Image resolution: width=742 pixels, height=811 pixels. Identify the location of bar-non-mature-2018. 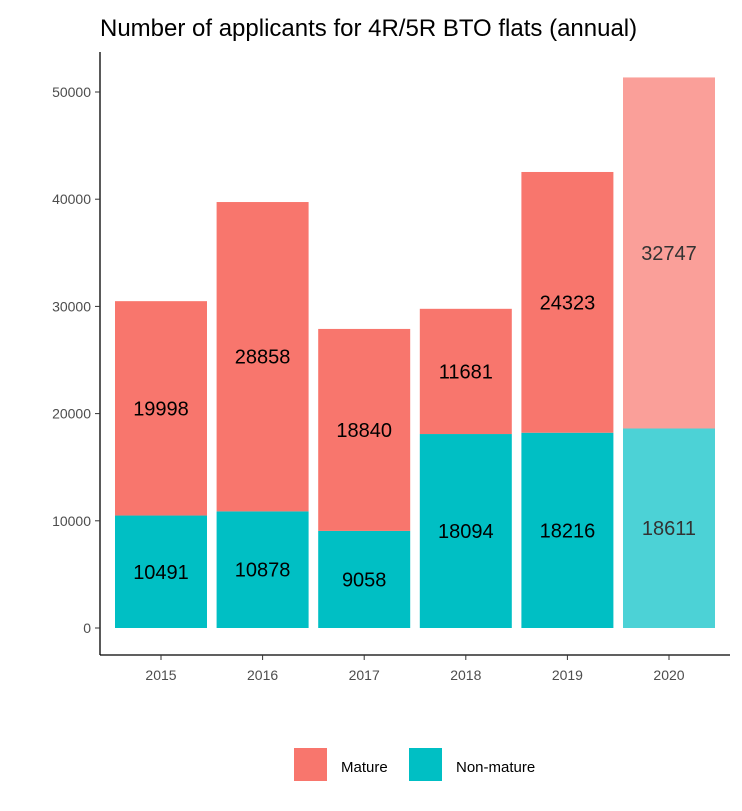
(465, 531).